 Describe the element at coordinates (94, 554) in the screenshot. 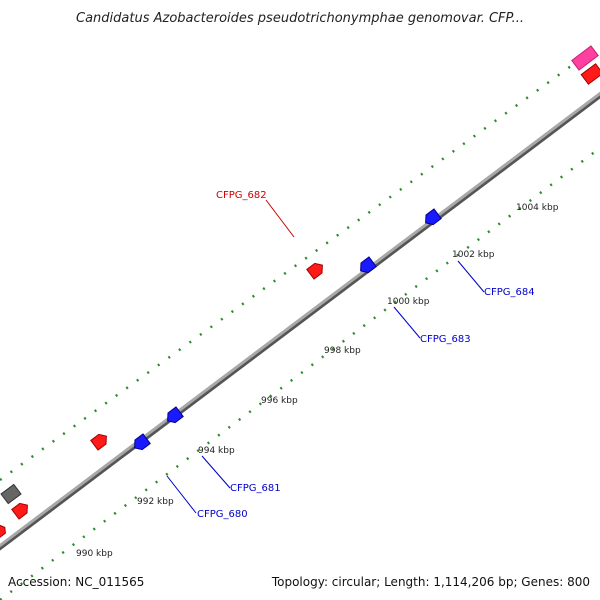

I see `ruler-label: 990 kbp` at that location.